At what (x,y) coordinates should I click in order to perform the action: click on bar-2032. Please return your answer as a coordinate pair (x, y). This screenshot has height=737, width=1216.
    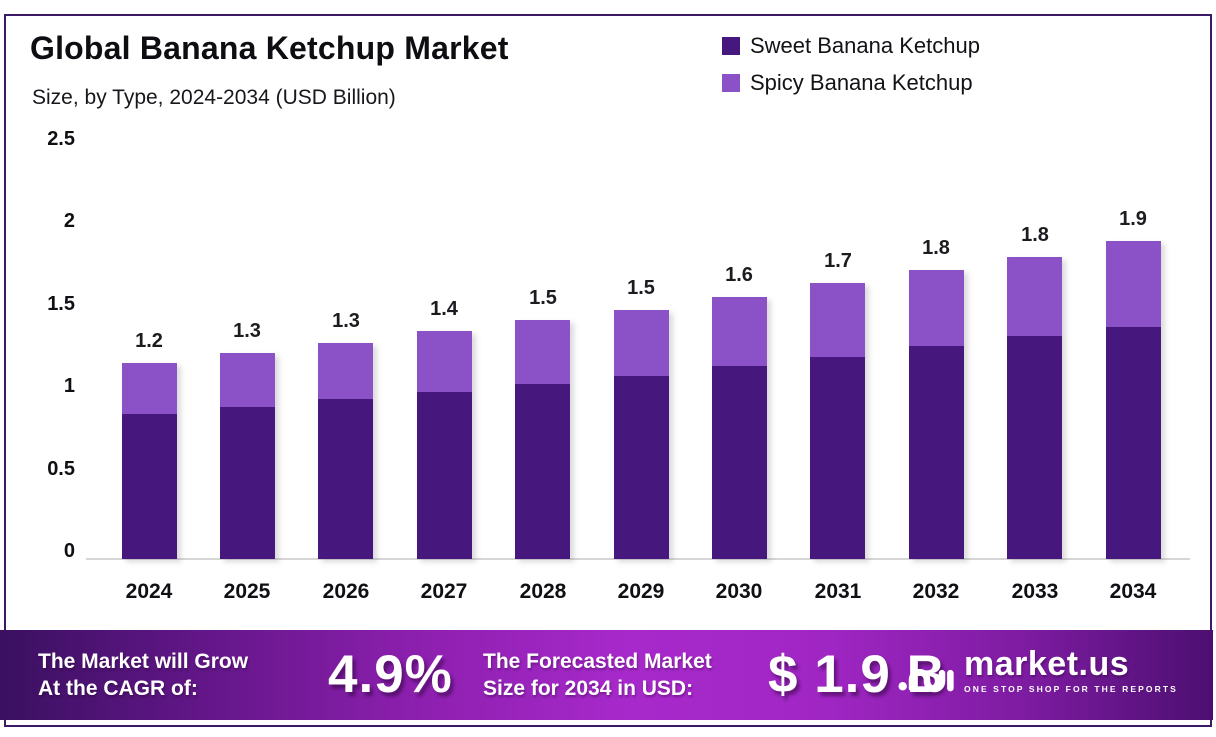
    Looking at the image, I should click on (936, 414).